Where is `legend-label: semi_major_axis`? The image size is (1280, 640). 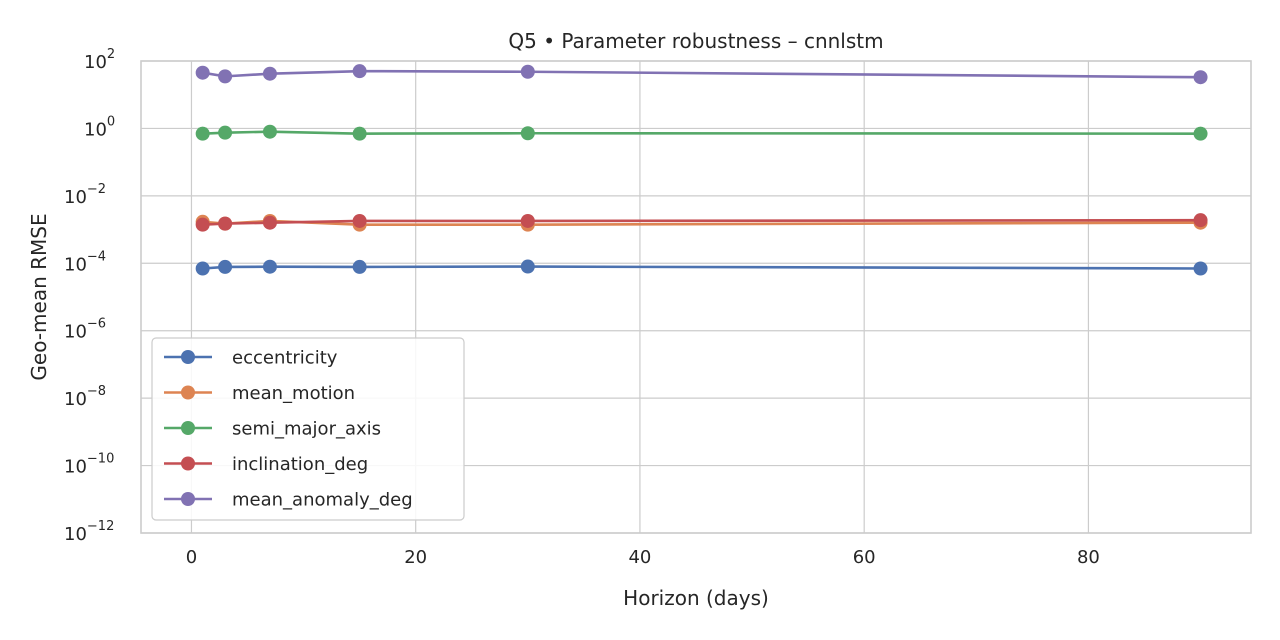
legend-label: semi_major_axis is located at coordinates (306, 429).